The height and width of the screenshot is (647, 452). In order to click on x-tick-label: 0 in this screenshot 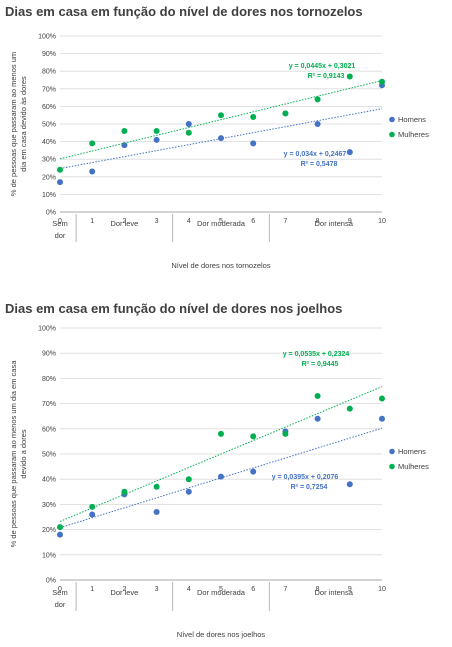, I will do `click(60, 589)`.